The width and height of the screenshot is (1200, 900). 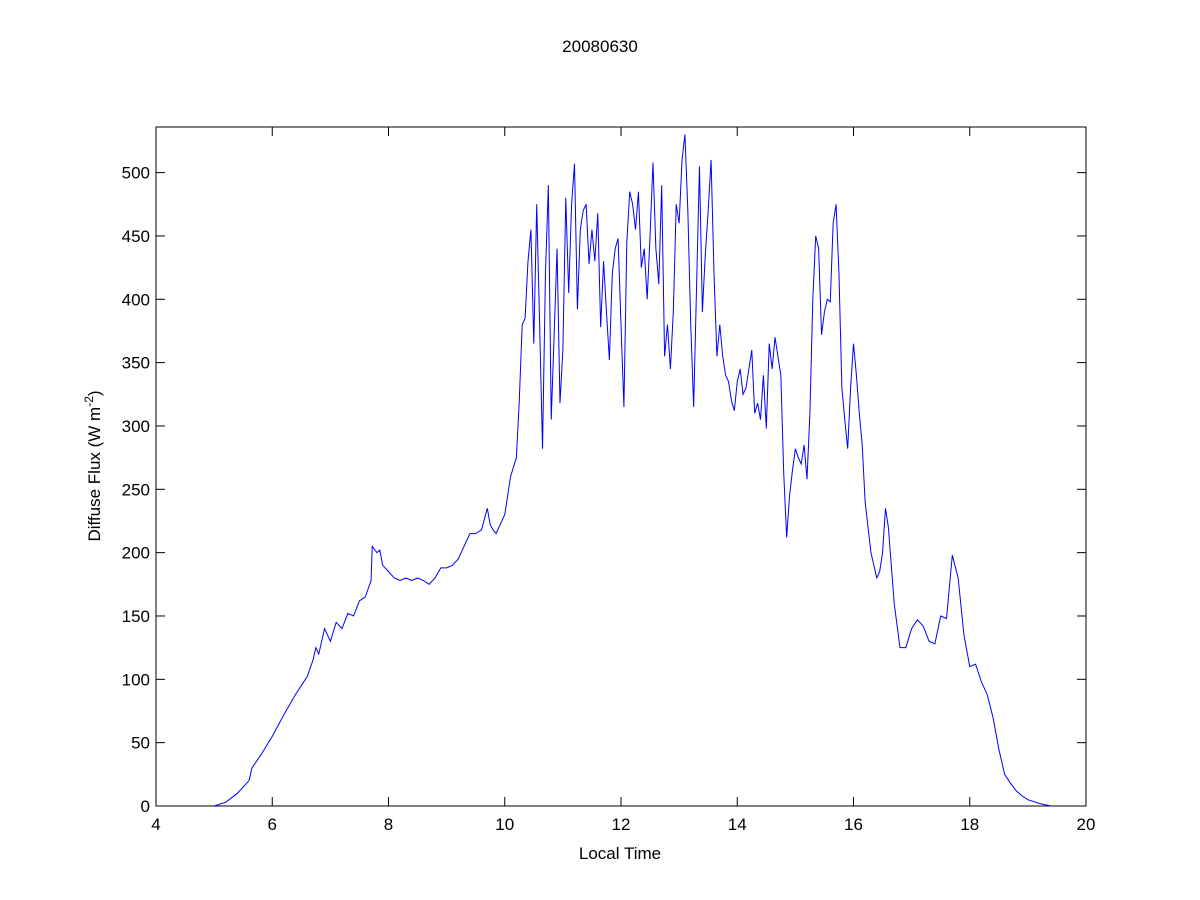 What do you see at coordinates (136, 299) in the screenshot?
I see `y-tick-label: 400` at bounding box center [136, 299].